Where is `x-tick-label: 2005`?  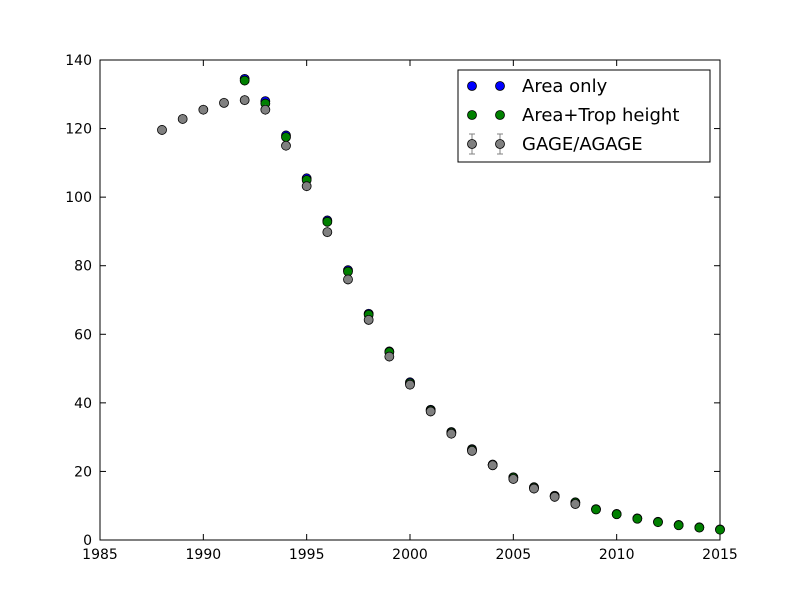 x-tick-label: 2005 is located at coordinates (514, 555).